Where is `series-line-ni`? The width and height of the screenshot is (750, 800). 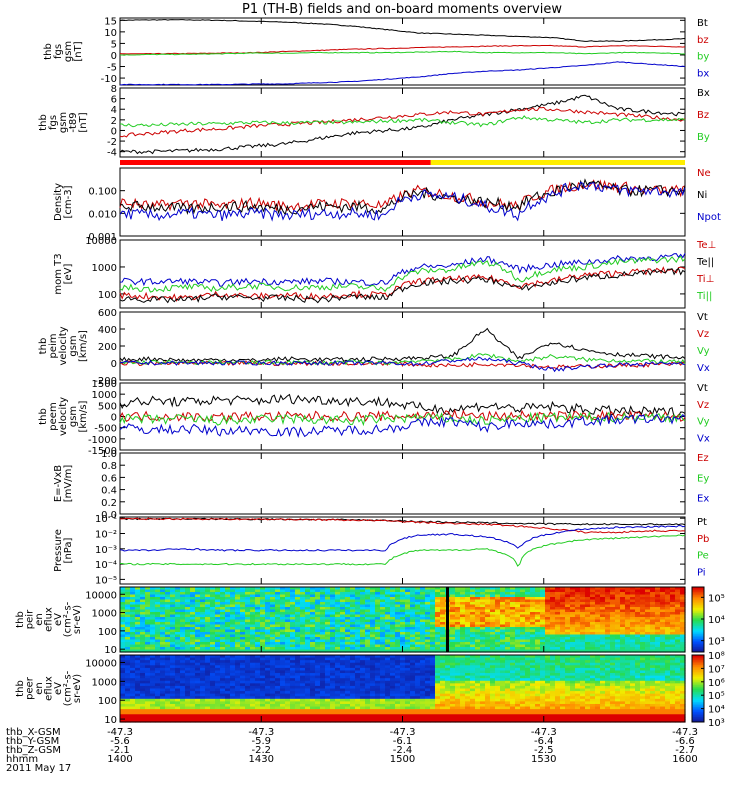 series-line-ni is located at coordinates (402, 197).